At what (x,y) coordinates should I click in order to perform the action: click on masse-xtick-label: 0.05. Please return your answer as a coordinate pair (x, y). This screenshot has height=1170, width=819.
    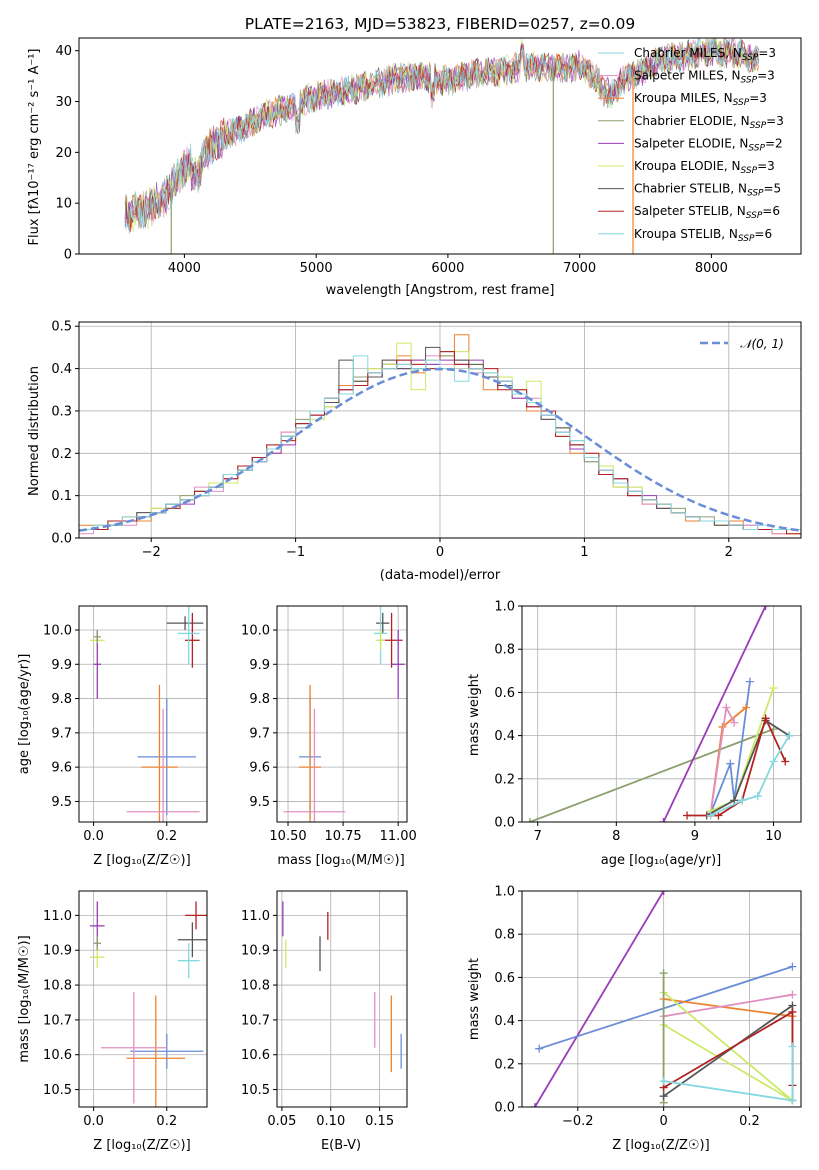
    Looking at the image, I should click on (281, 1121).